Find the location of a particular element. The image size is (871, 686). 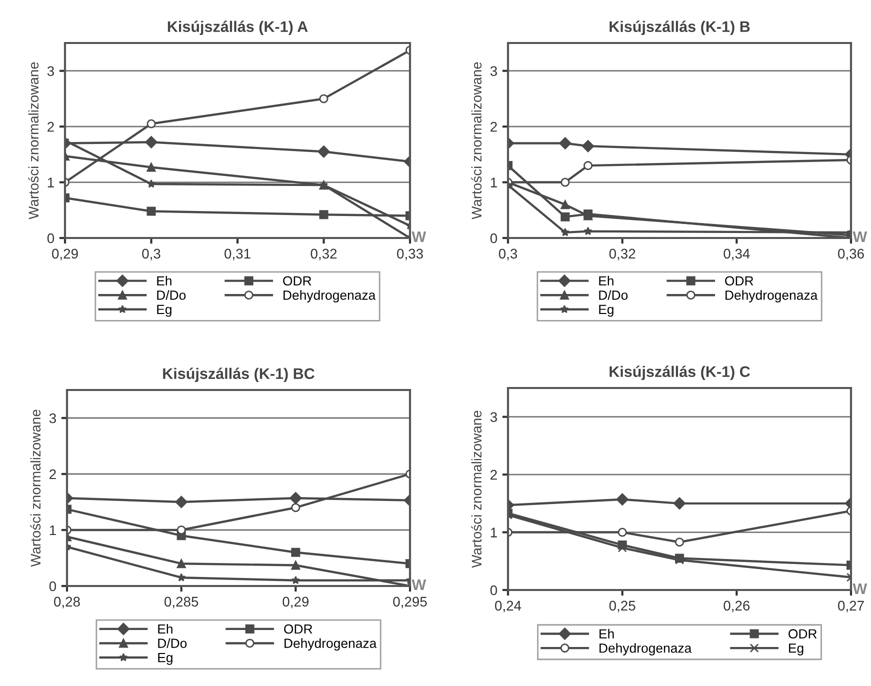

x-tick-label: 0,31 is located at coordinates (237, 254).